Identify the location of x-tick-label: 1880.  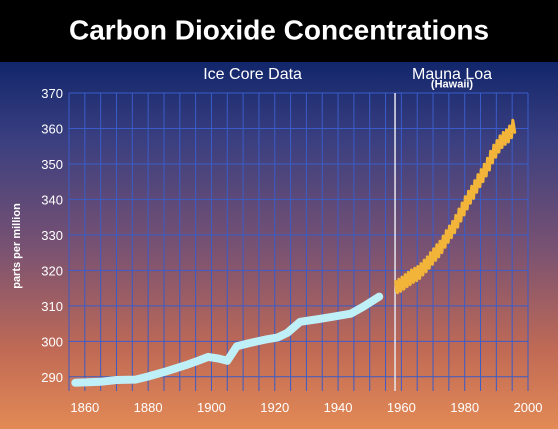
(148, 407).